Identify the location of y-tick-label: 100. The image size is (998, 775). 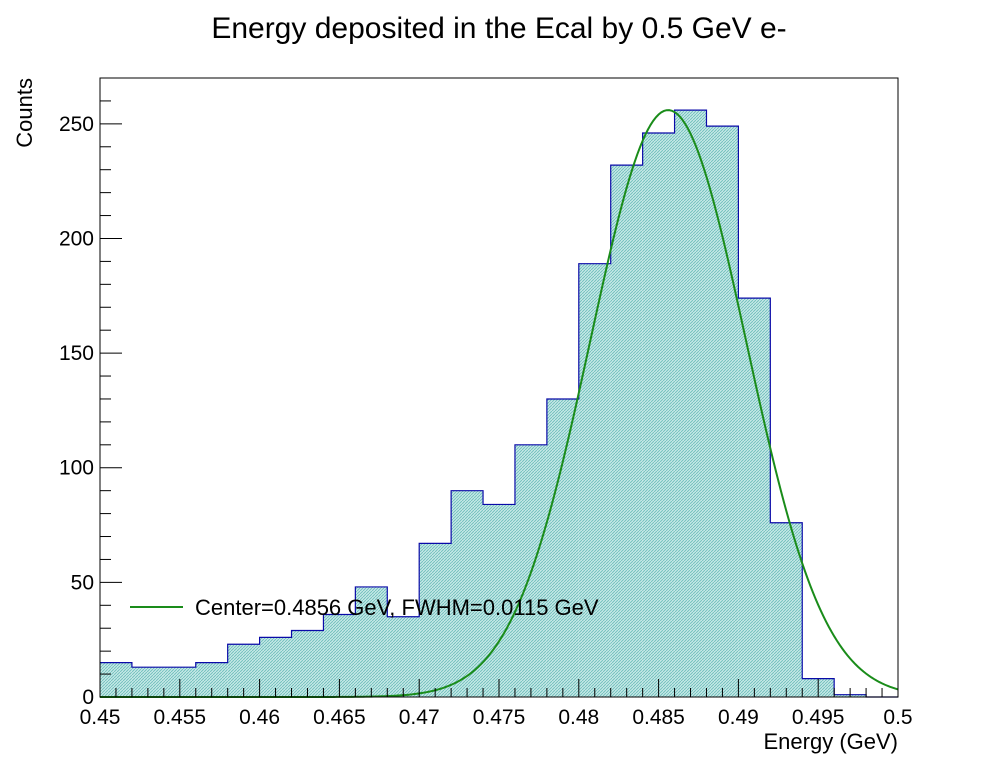
(76, 468).